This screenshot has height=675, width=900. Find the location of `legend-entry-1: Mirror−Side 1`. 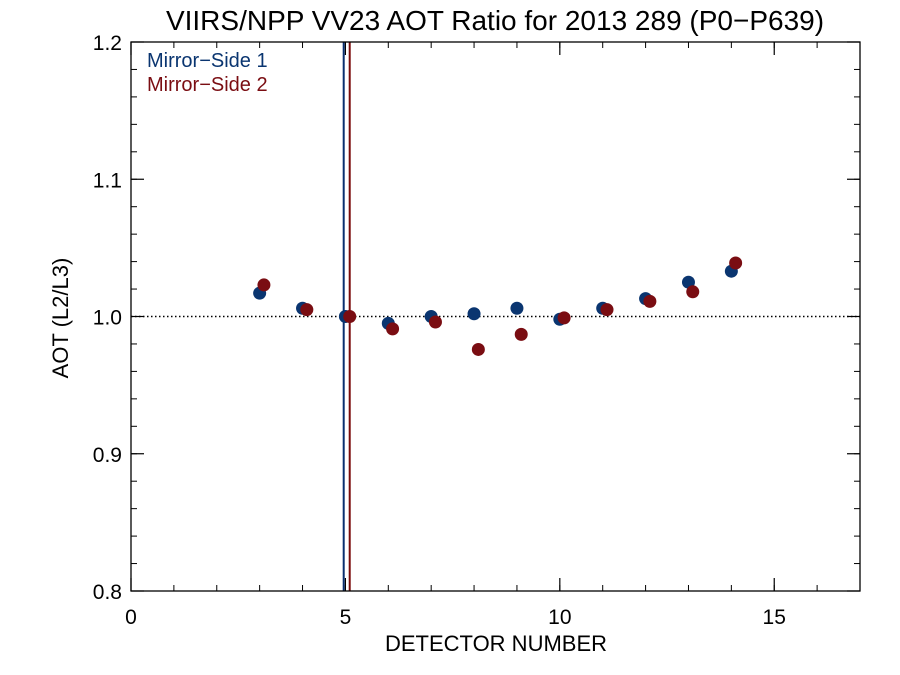

legend-entry-1: Mirror−Side 1 is located at coordinates (207, 61).